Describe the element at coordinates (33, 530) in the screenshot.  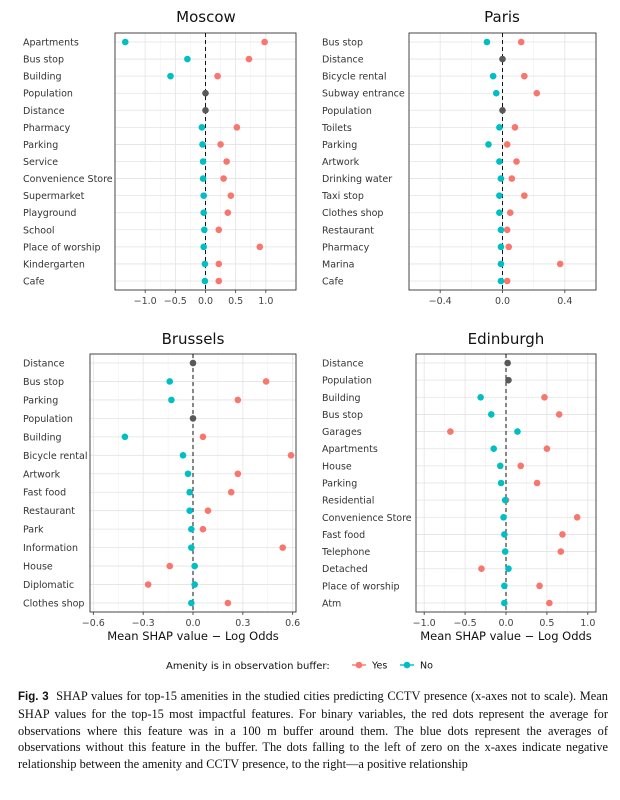
I see `feature-label: Park` at that location.